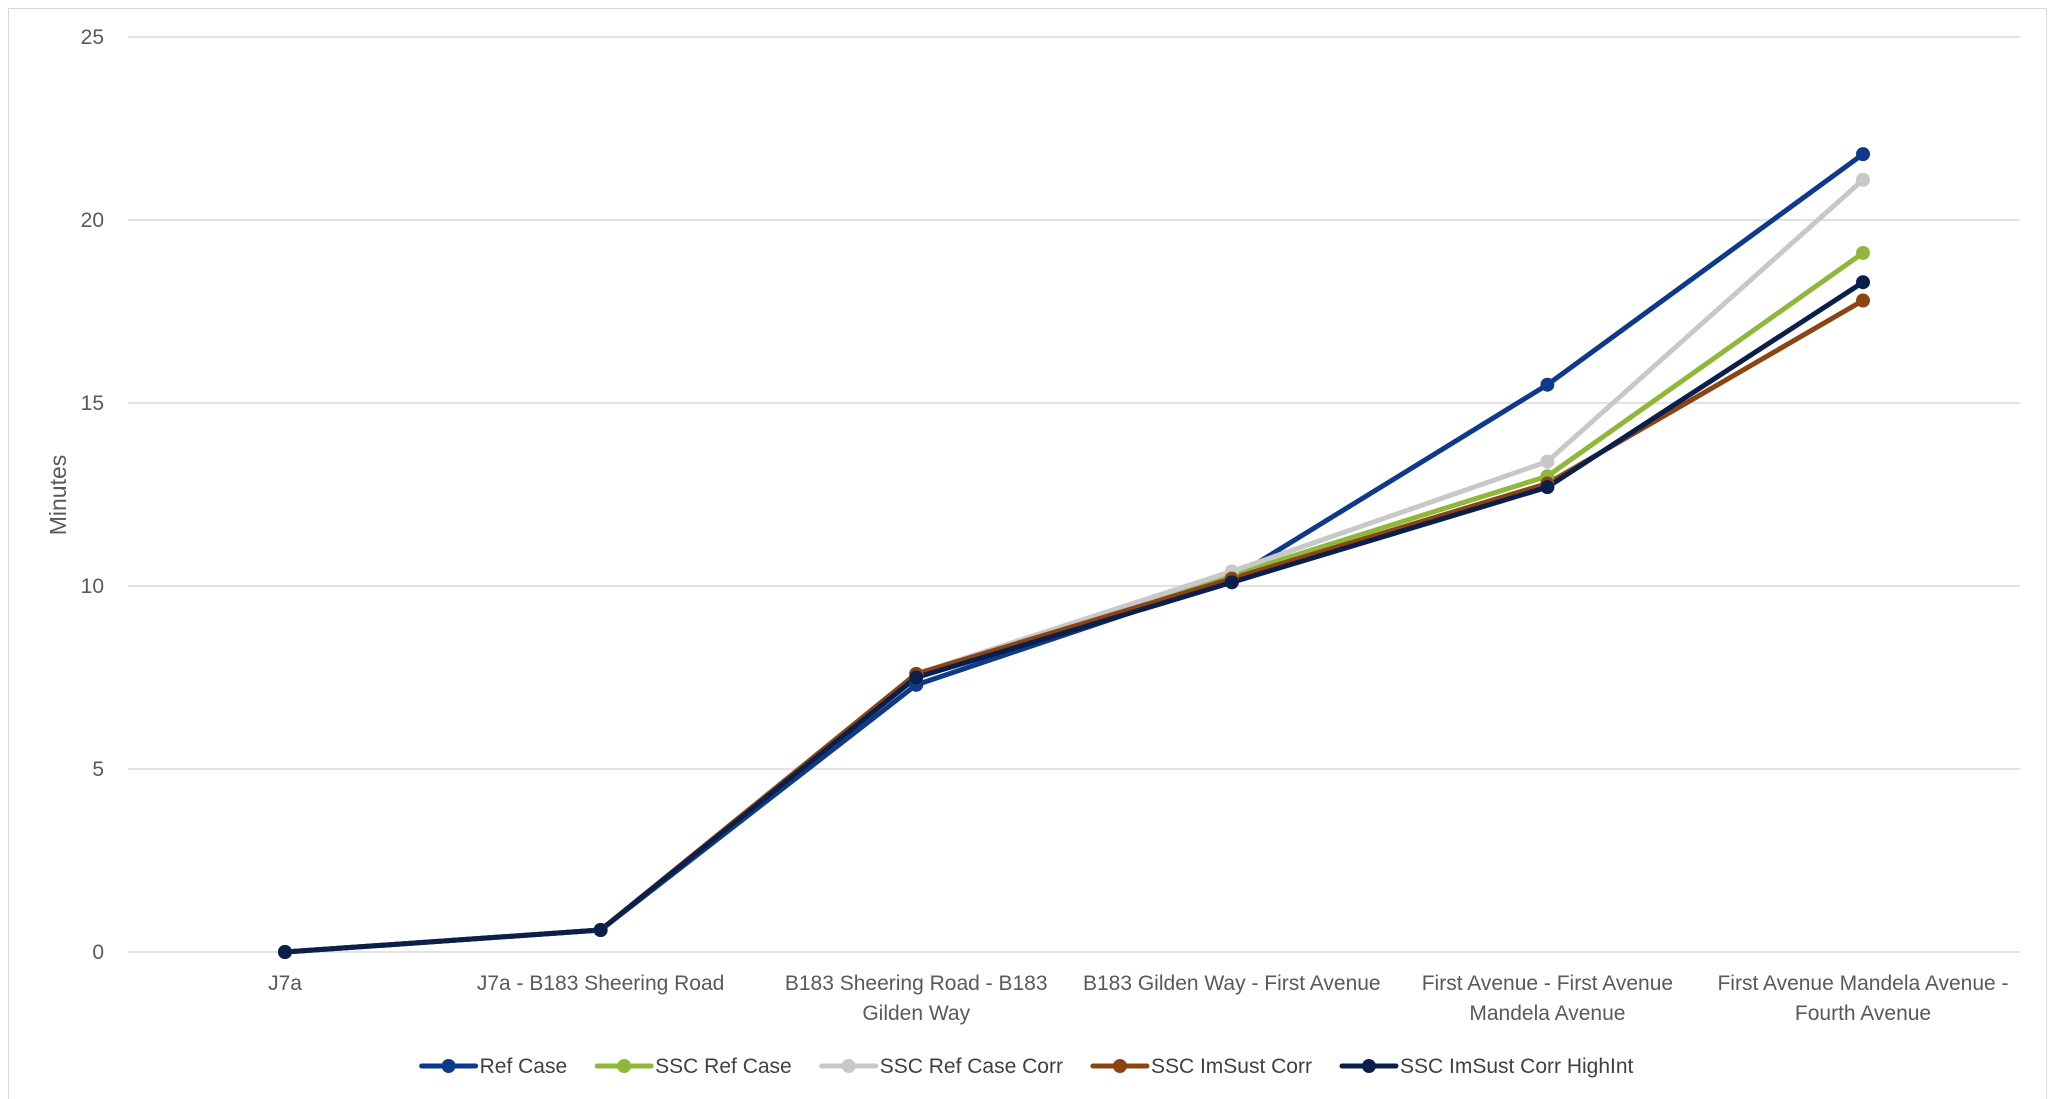  What do you see at coordinates (723, 1066) in the screenshot?
I see `legend-label: SSC Ref Case` at bounding box center [723, 1066].